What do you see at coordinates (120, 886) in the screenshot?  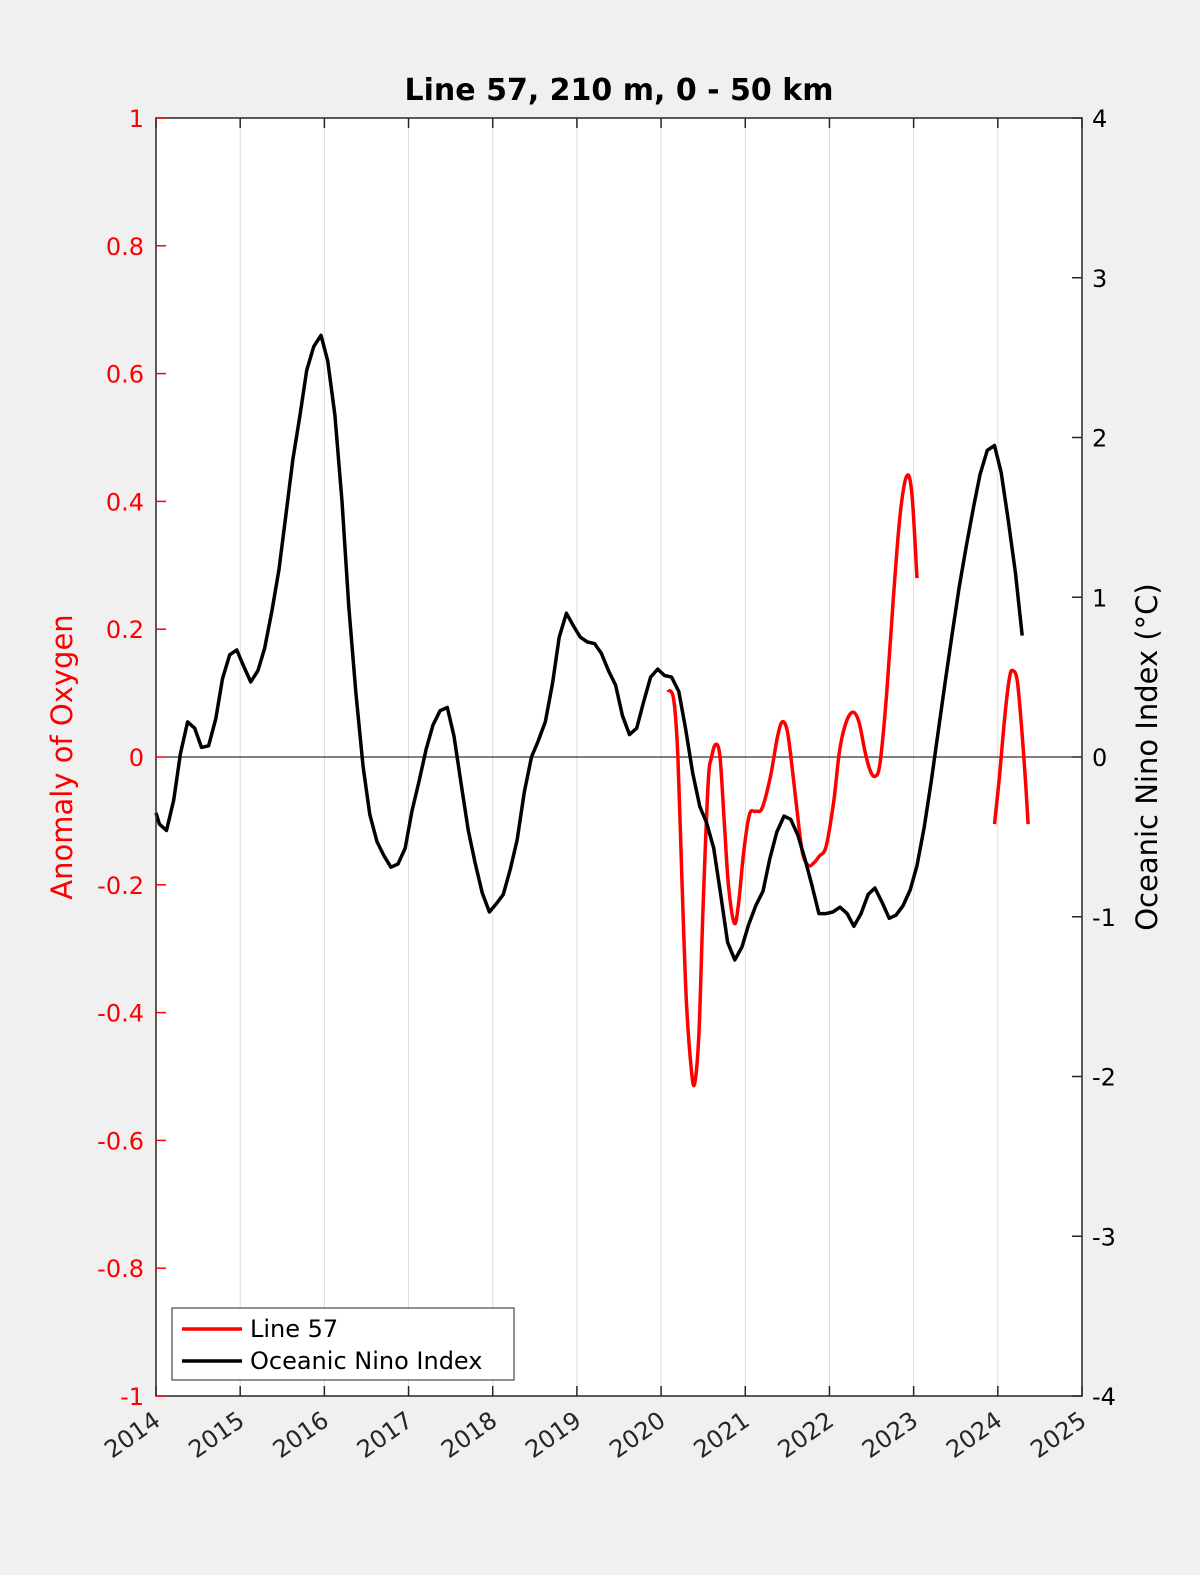 I see `y-tick-label: -0.2` at bounding box center [120, 886].